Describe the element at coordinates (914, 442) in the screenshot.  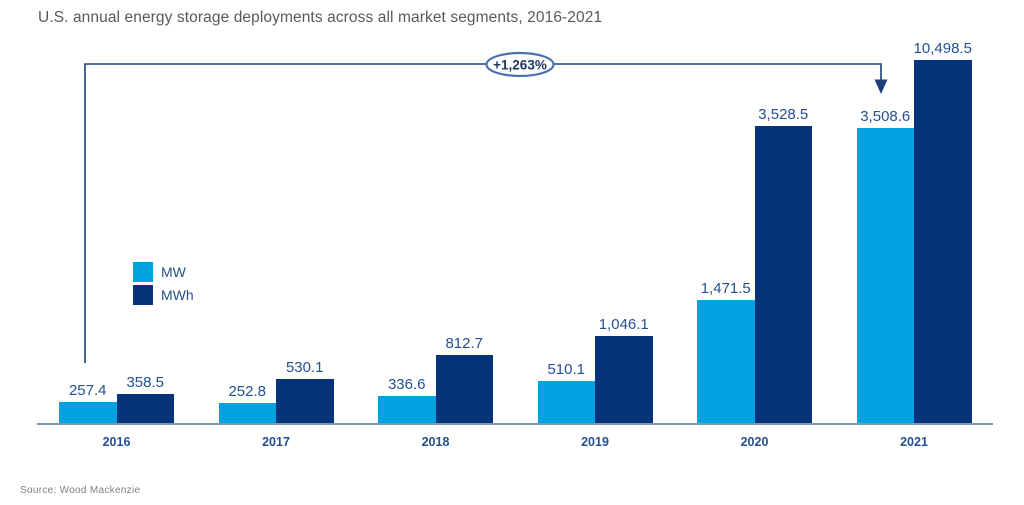
I see `x-axis-label-2021: 2021` at that location.